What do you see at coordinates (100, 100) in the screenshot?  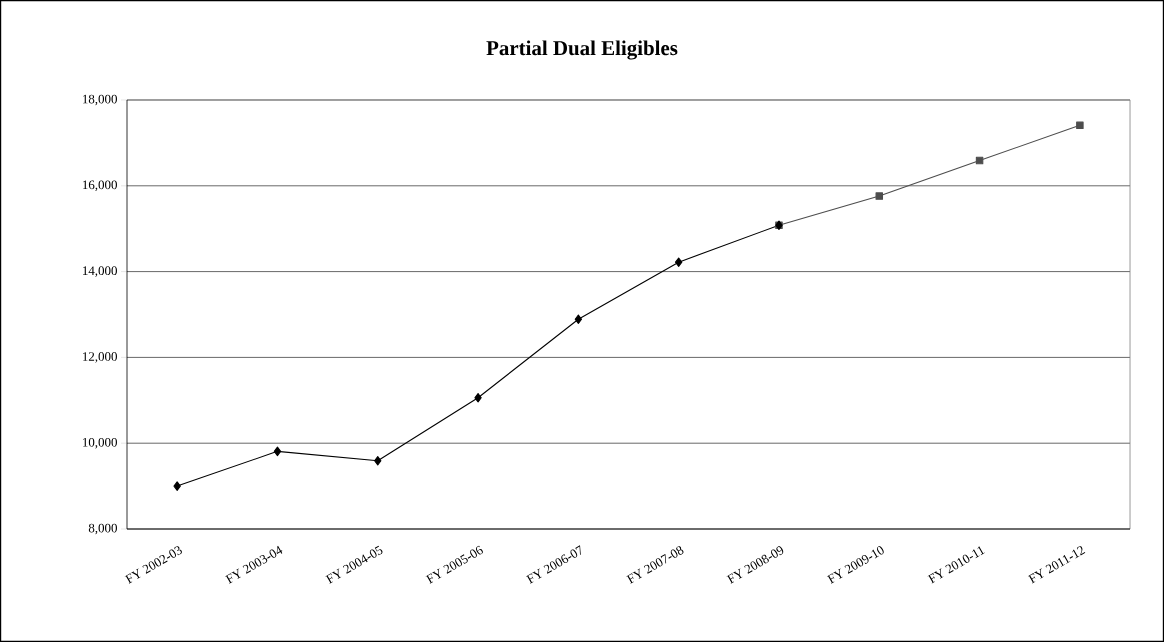 I see `y-tick-label: 18,000` at bounding box center [100, 100].